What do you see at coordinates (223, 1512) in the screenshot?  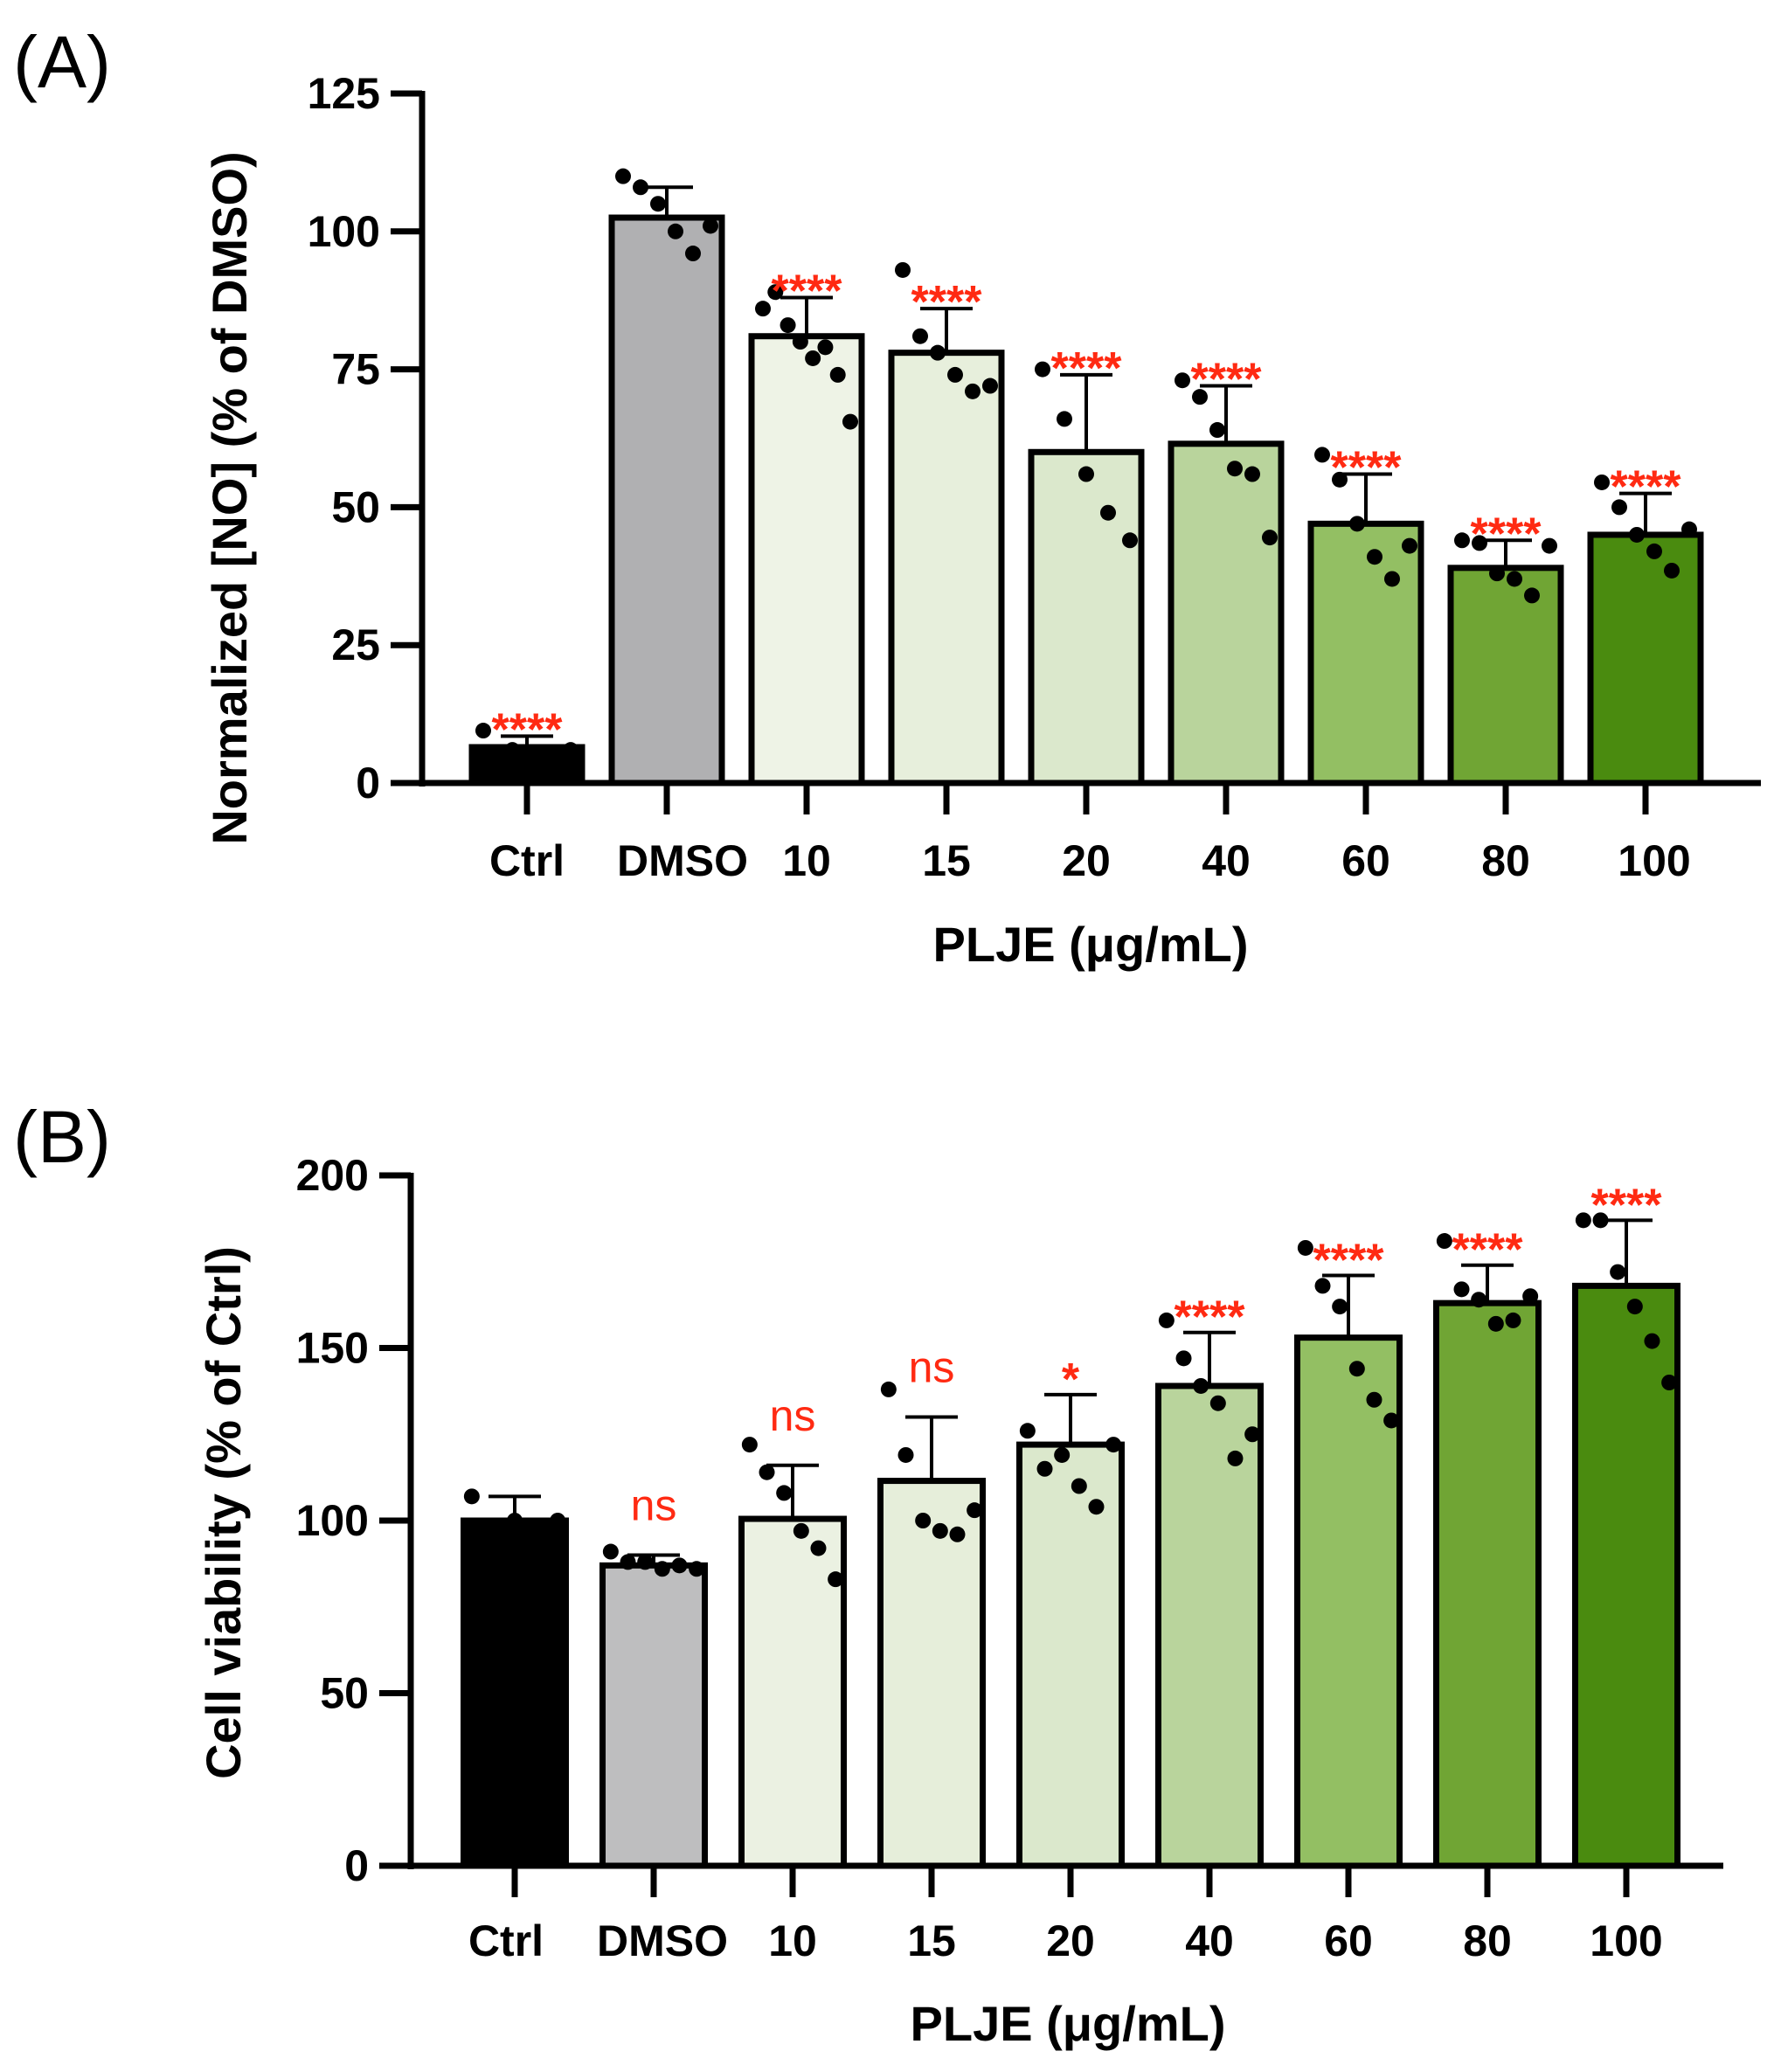 I see `panel-b-y-axis-title: Cell viability (% of Ctrl)` at bounding box center [223, 1512].